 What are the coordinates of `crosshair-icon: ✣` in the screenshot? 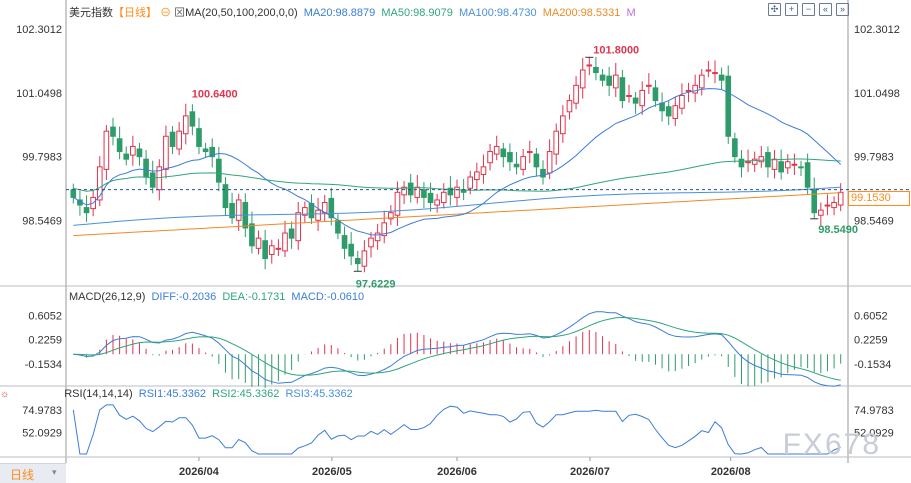 It's located at (774, 9).